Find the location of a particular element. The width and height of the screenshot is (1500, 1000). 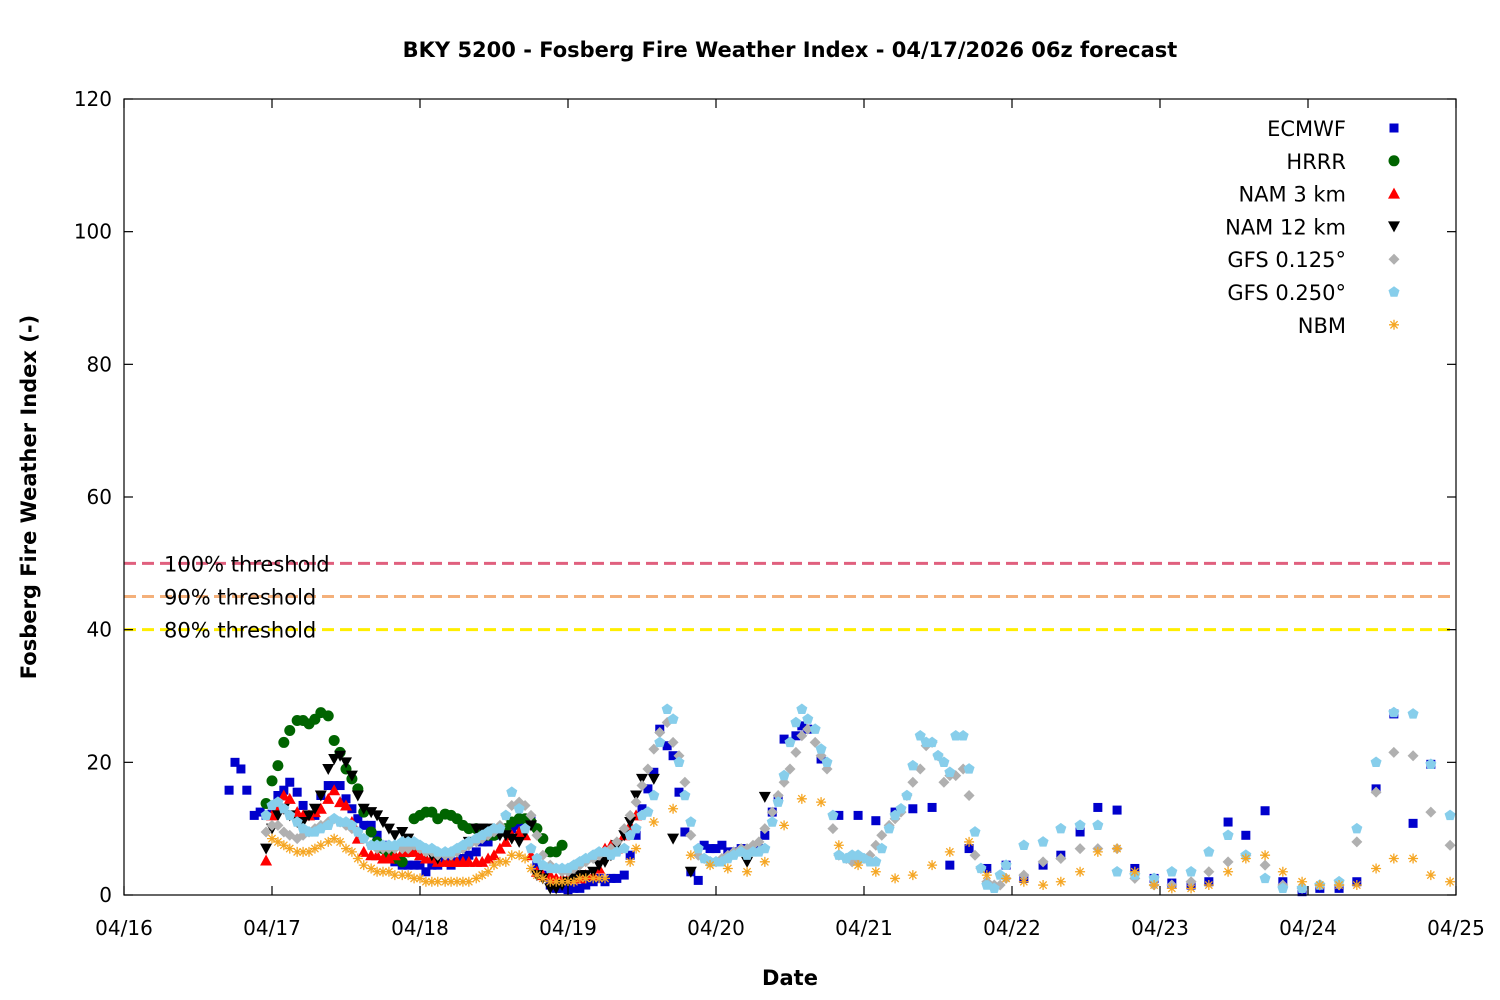

series-nbm is located at coordinates (861, 843).